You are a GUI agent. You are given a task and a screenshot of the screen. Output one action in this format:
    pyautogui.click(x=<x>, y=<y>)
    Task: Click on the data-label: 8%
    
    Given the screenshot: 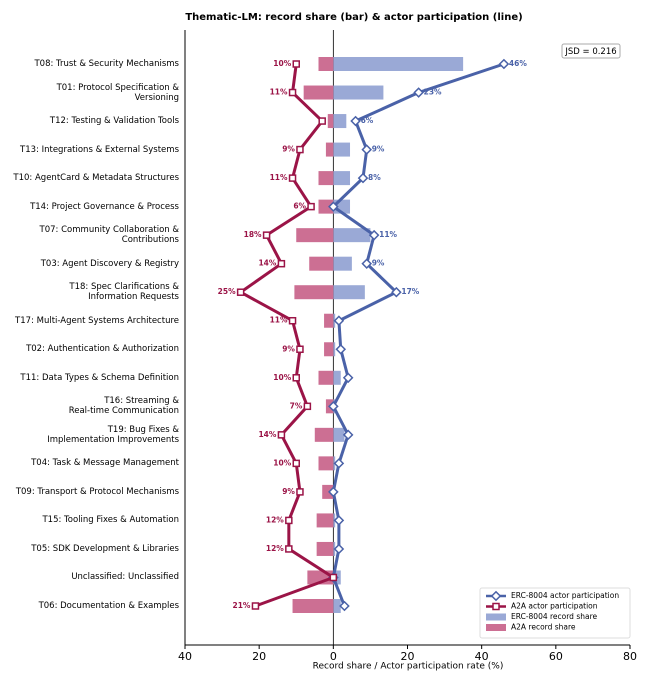 What is the action you would take?
    pyautogui.click(x=374, y=177)
    